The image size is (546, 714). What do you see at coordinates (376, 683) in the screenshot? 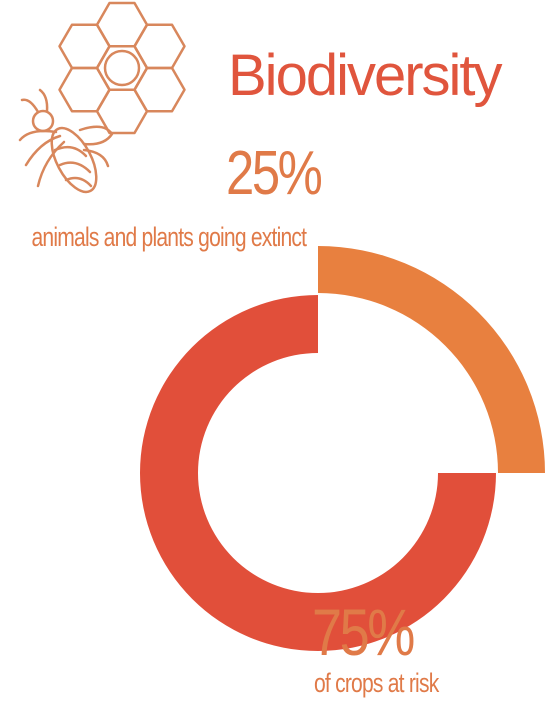
I see `data-label-description: of crops at risk` at bounding box center [376, 683].